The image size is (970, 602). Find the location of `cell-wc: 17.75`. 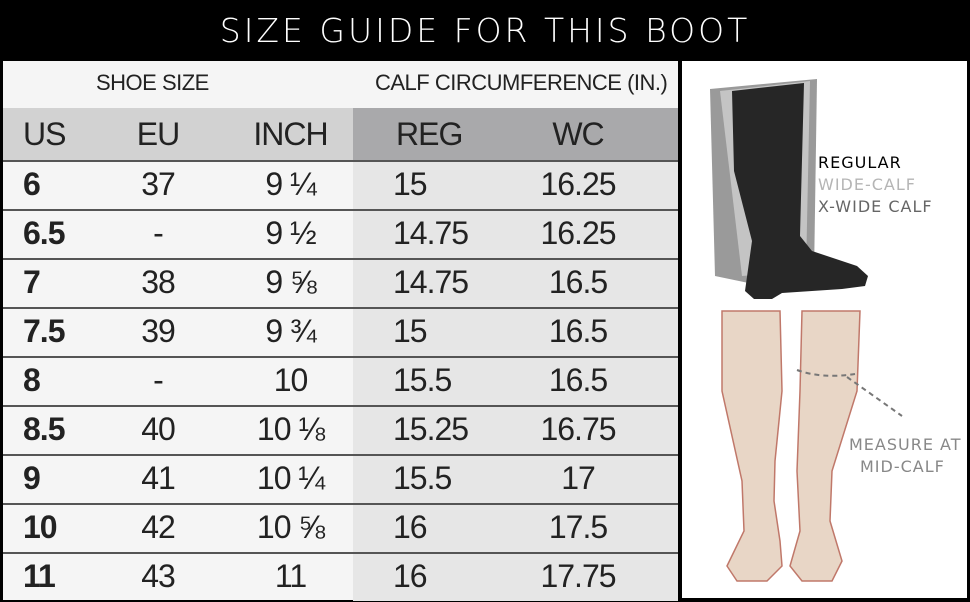

cell-wc: 17.75 is located at coordinates (578, 576).